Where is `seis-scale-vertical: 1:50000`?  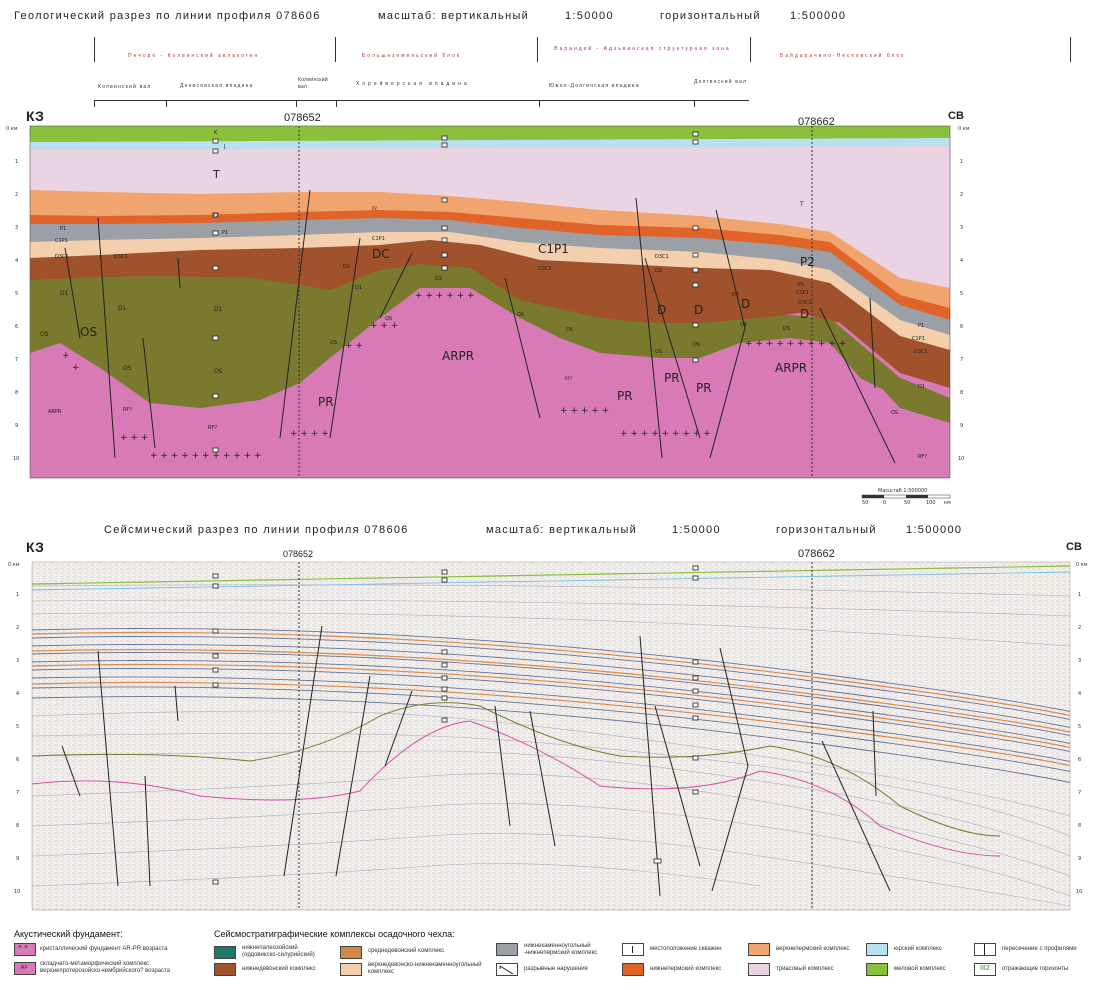 seis-scale-vertical: 1:50000 is located at coordinates (696, 530).